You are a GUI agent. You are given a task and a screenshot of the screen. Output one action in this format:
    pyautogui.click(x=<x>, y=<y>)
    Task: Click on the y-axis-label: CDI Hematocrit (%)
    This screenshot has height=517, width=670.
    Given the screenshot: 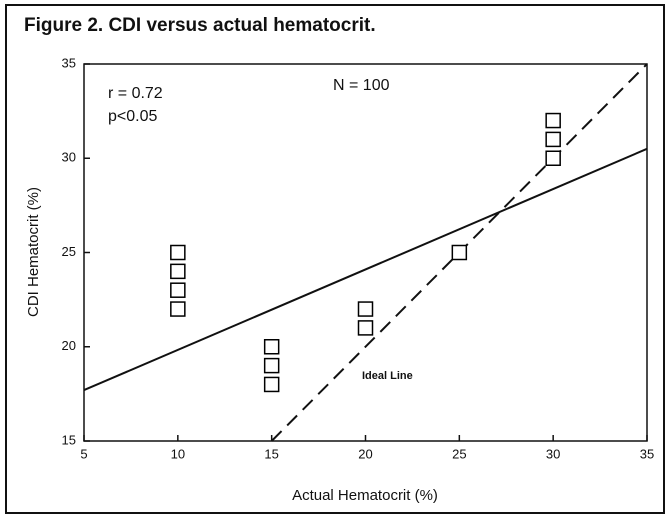 What is the action you would take?
    pyautogui.click(x=33, y=252)
    